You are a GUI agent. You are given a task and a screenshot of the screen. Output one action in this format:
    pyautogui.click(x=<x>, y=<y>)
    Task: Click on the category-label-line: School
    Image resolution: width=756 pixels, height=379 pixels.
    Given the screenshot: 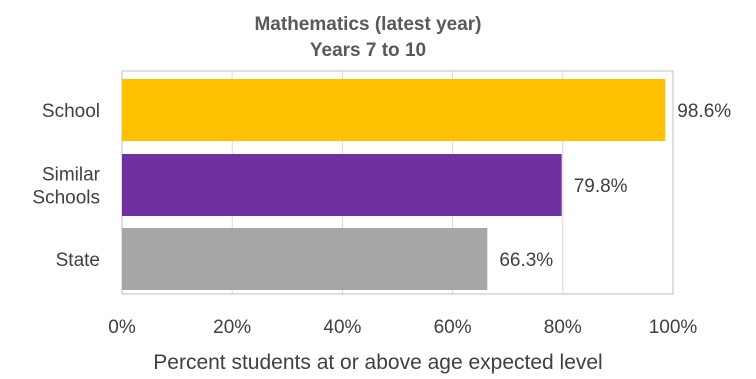 What is the action you would take?
    pyautogui.click(x=71, y=111)
    